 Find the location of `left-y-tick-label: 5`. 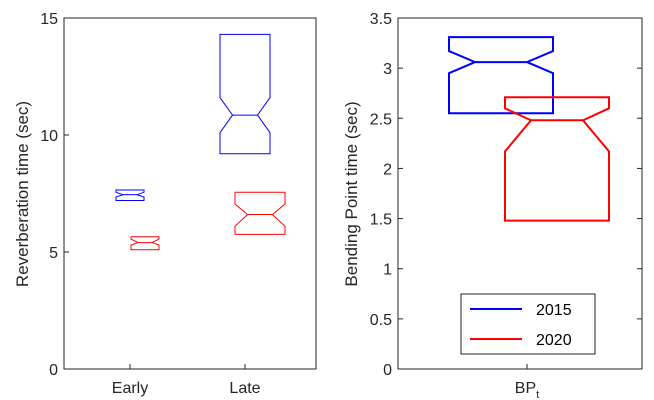

left-y-tick-label: 5 is located at coordinates (53, 253).